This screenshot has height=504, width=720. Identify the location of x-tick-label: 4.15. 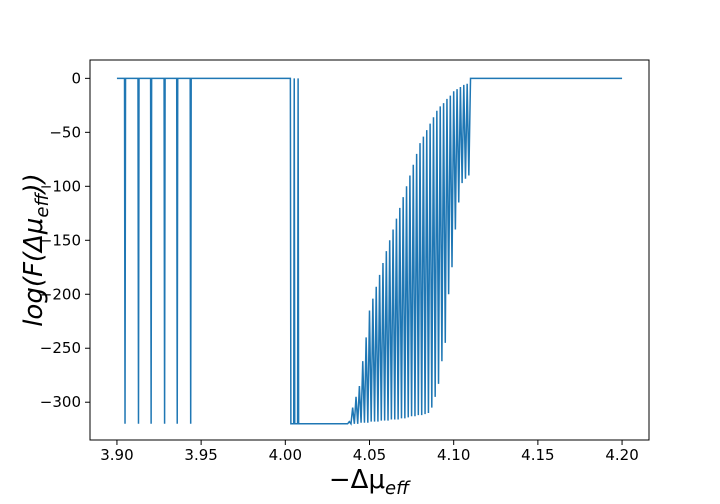
(537, 455).